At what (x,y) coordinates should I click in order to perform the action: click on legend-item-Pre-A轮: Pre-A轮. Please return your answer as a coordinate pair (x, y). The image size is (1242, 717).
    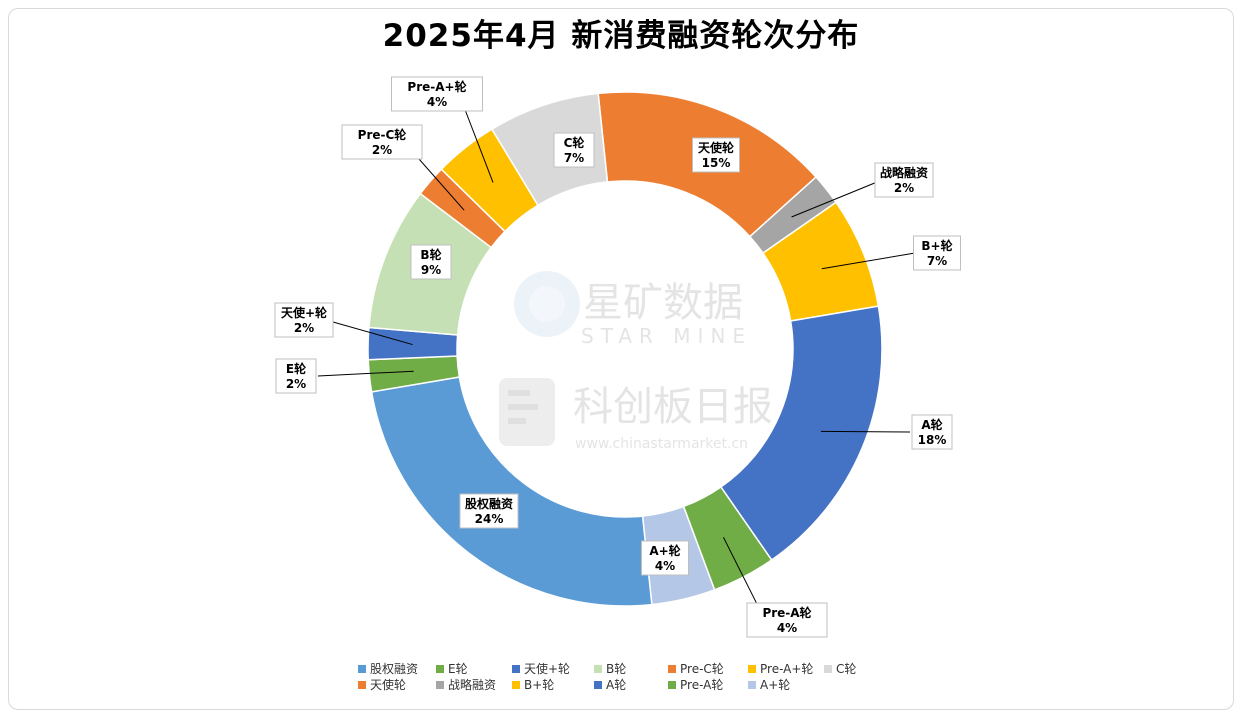
    Looking at the image, I should click on (695, 684).